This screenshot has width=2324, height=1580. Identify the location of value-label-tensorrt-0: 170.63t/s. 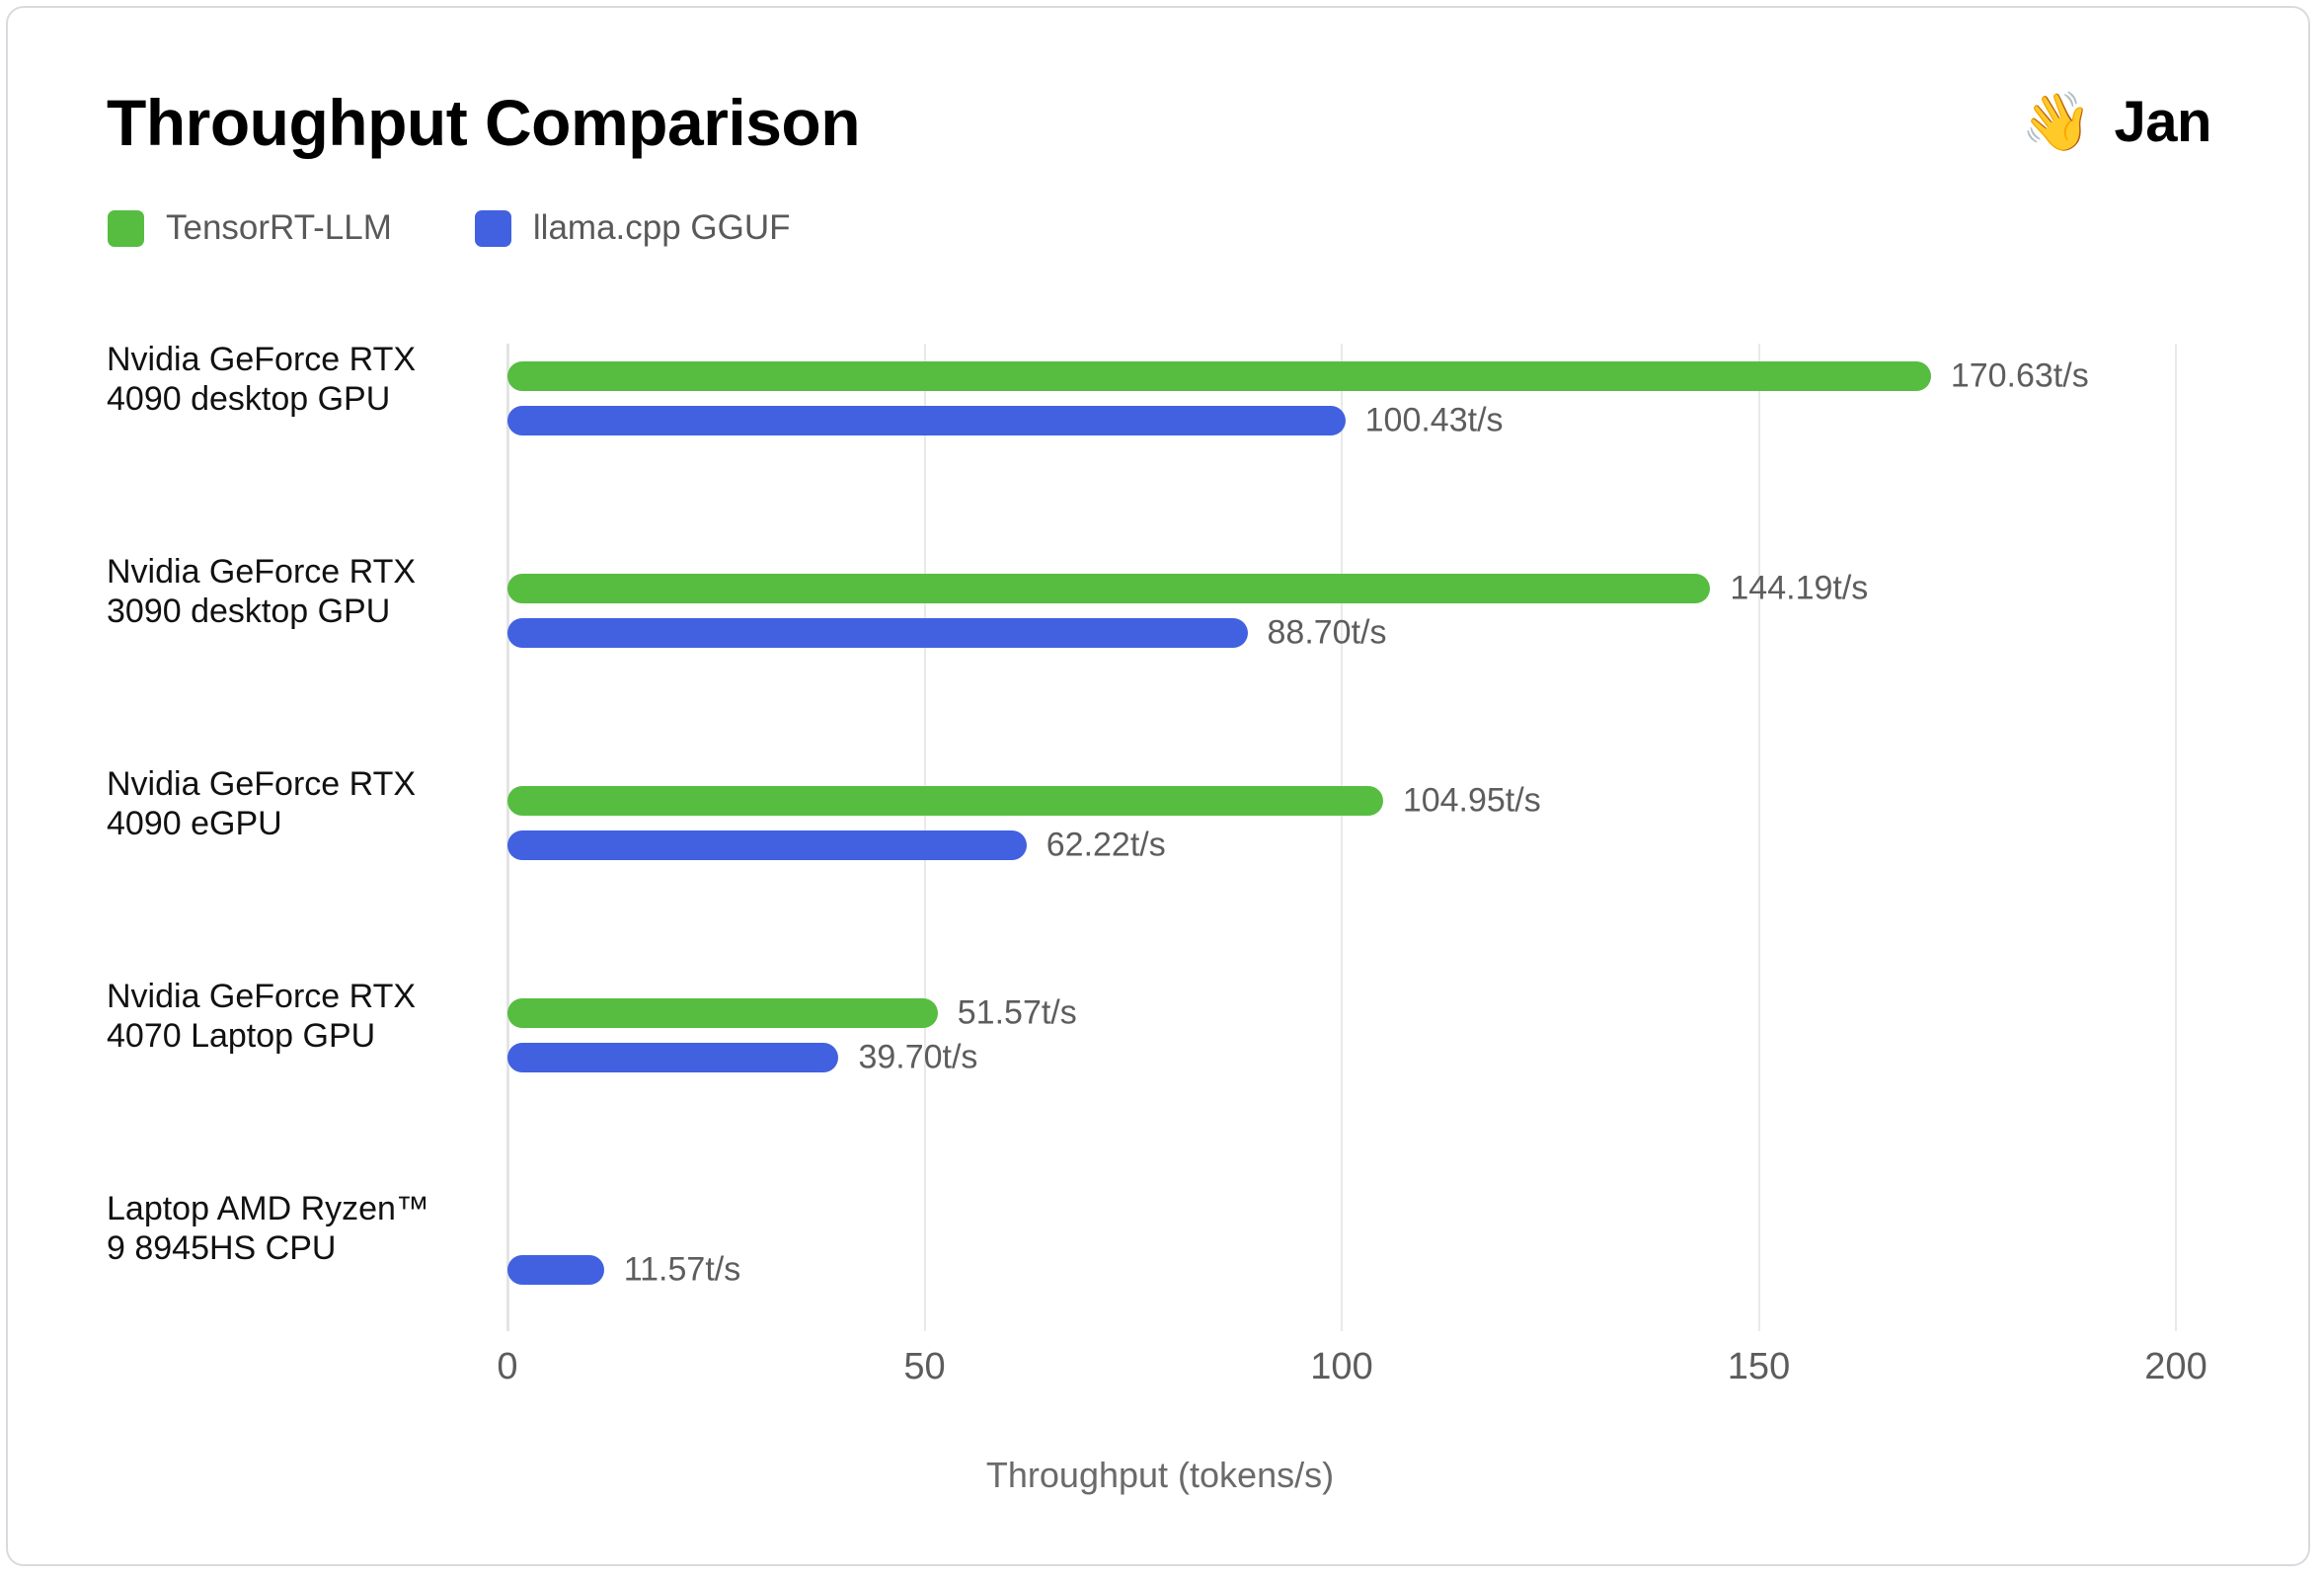
(2019, 376).